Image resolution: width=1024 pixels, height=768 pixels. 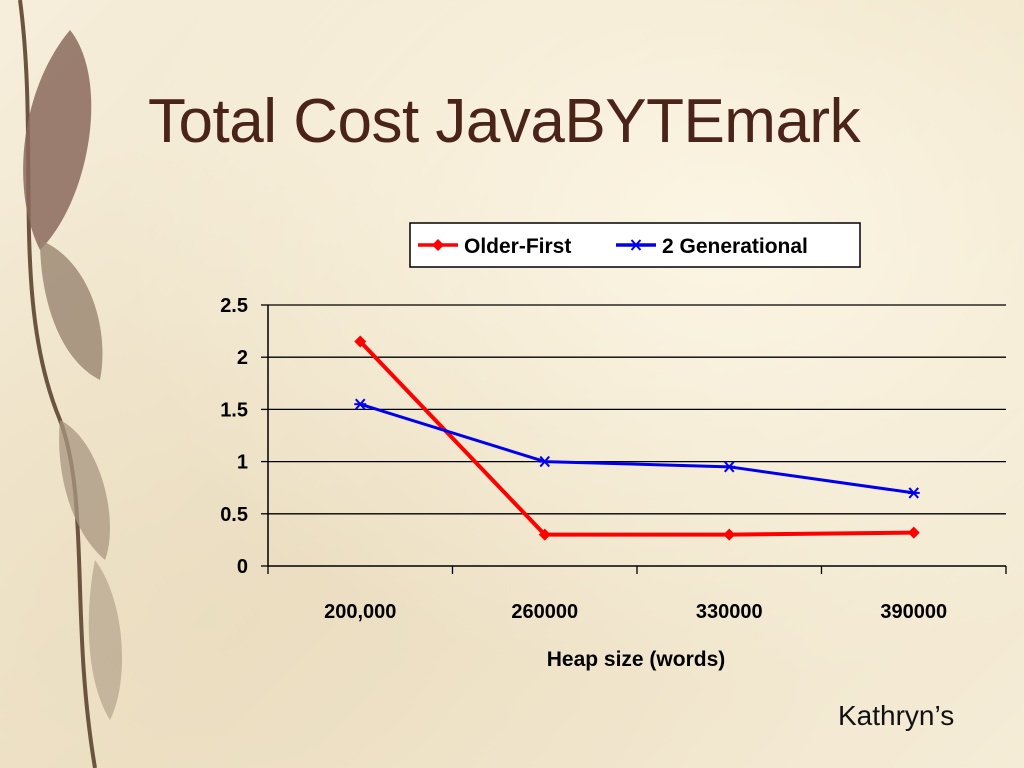 What do you see at coordinates (70, 384) in the screenshot?
I see `leaf-branch-decoration` at bounding box center [70, 384].